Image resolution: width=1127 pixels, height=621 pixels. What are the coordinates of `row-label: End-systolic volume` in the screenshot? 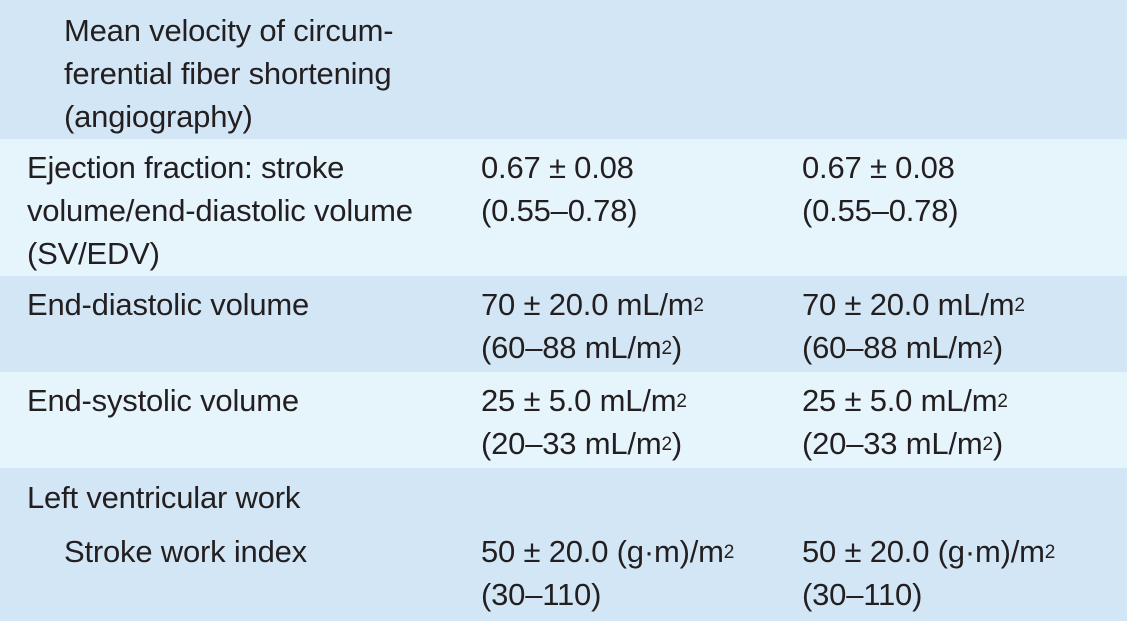 It's located at (163, 400).